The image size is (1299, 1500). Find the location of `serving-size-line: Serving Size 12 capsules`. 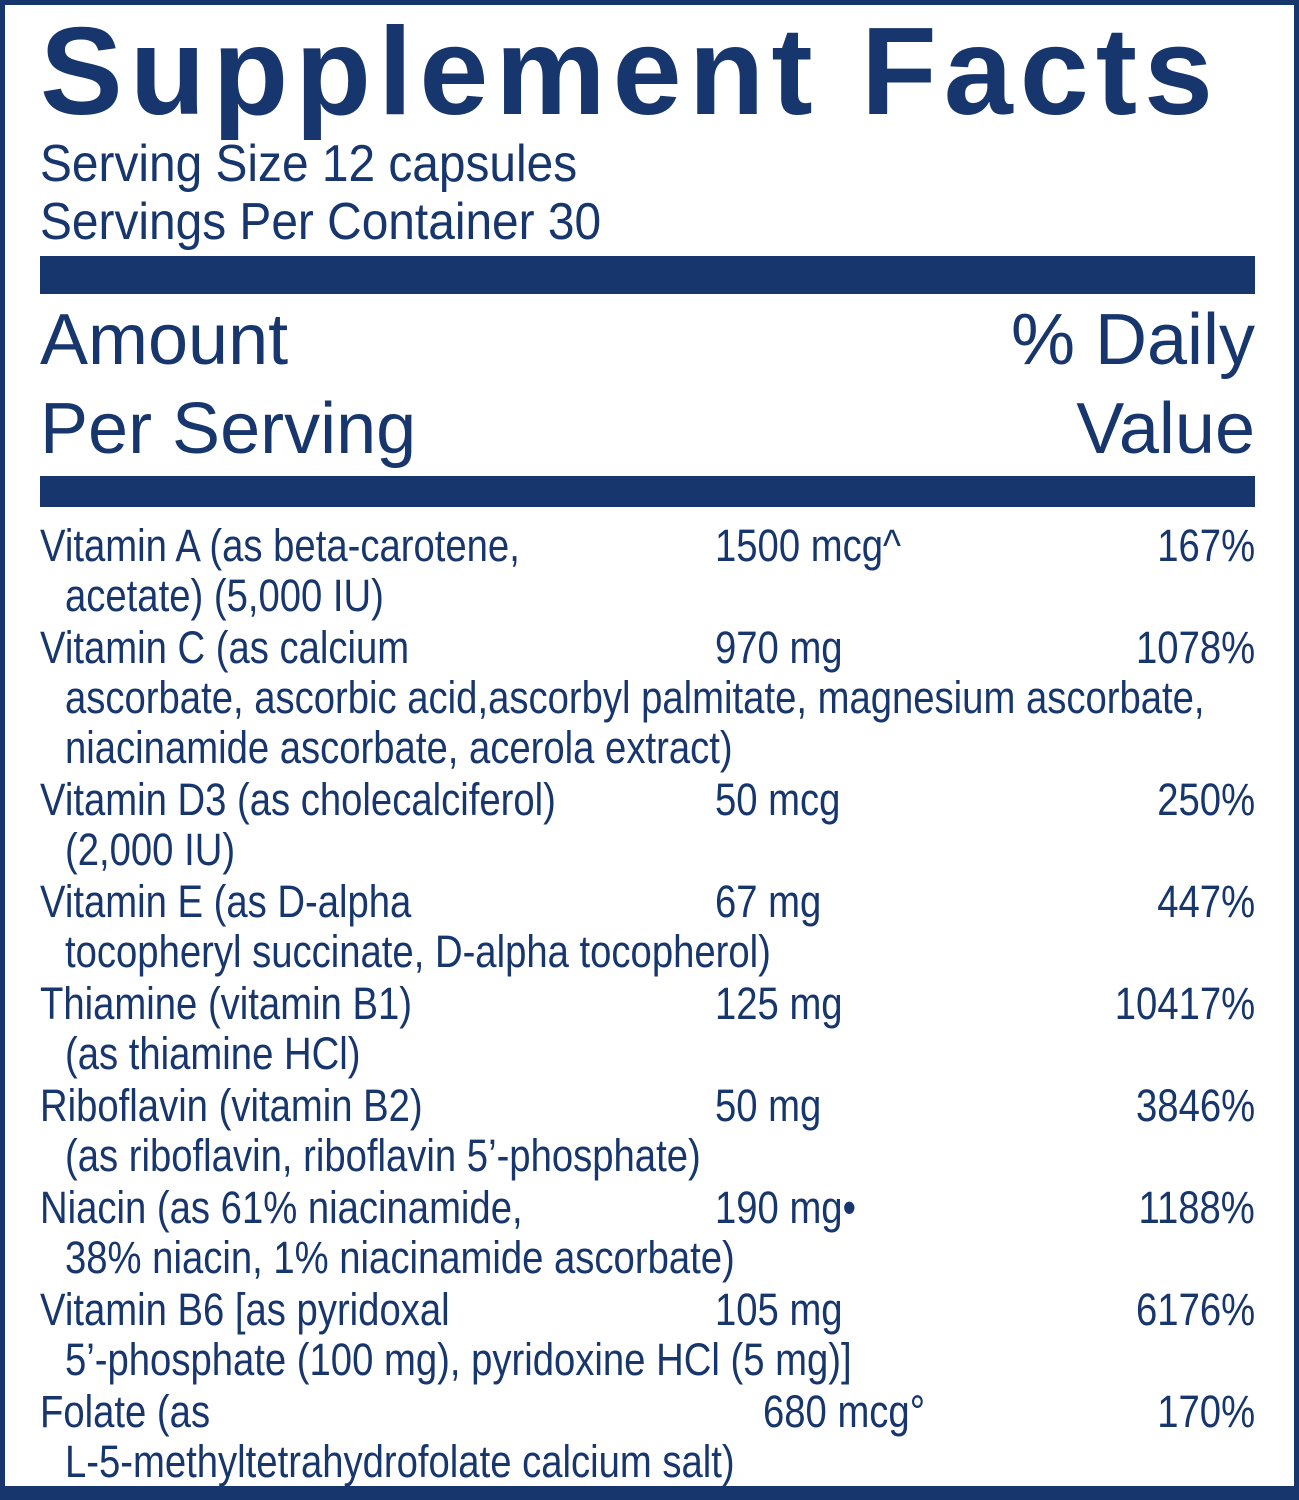

serving-size-line: Serving Size 12 capsules is located at coordinates (647, 164).